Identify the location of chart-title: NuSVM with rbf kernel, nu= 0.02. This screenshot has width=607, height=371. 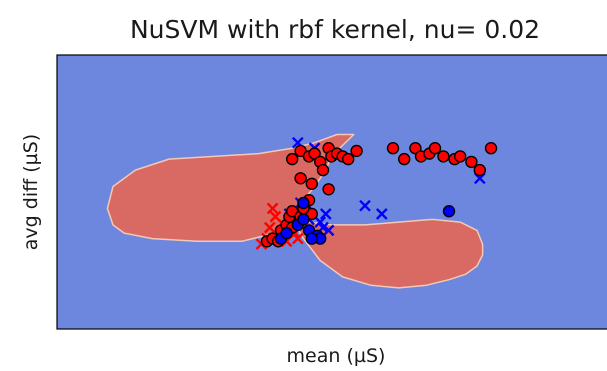
(335, 29).